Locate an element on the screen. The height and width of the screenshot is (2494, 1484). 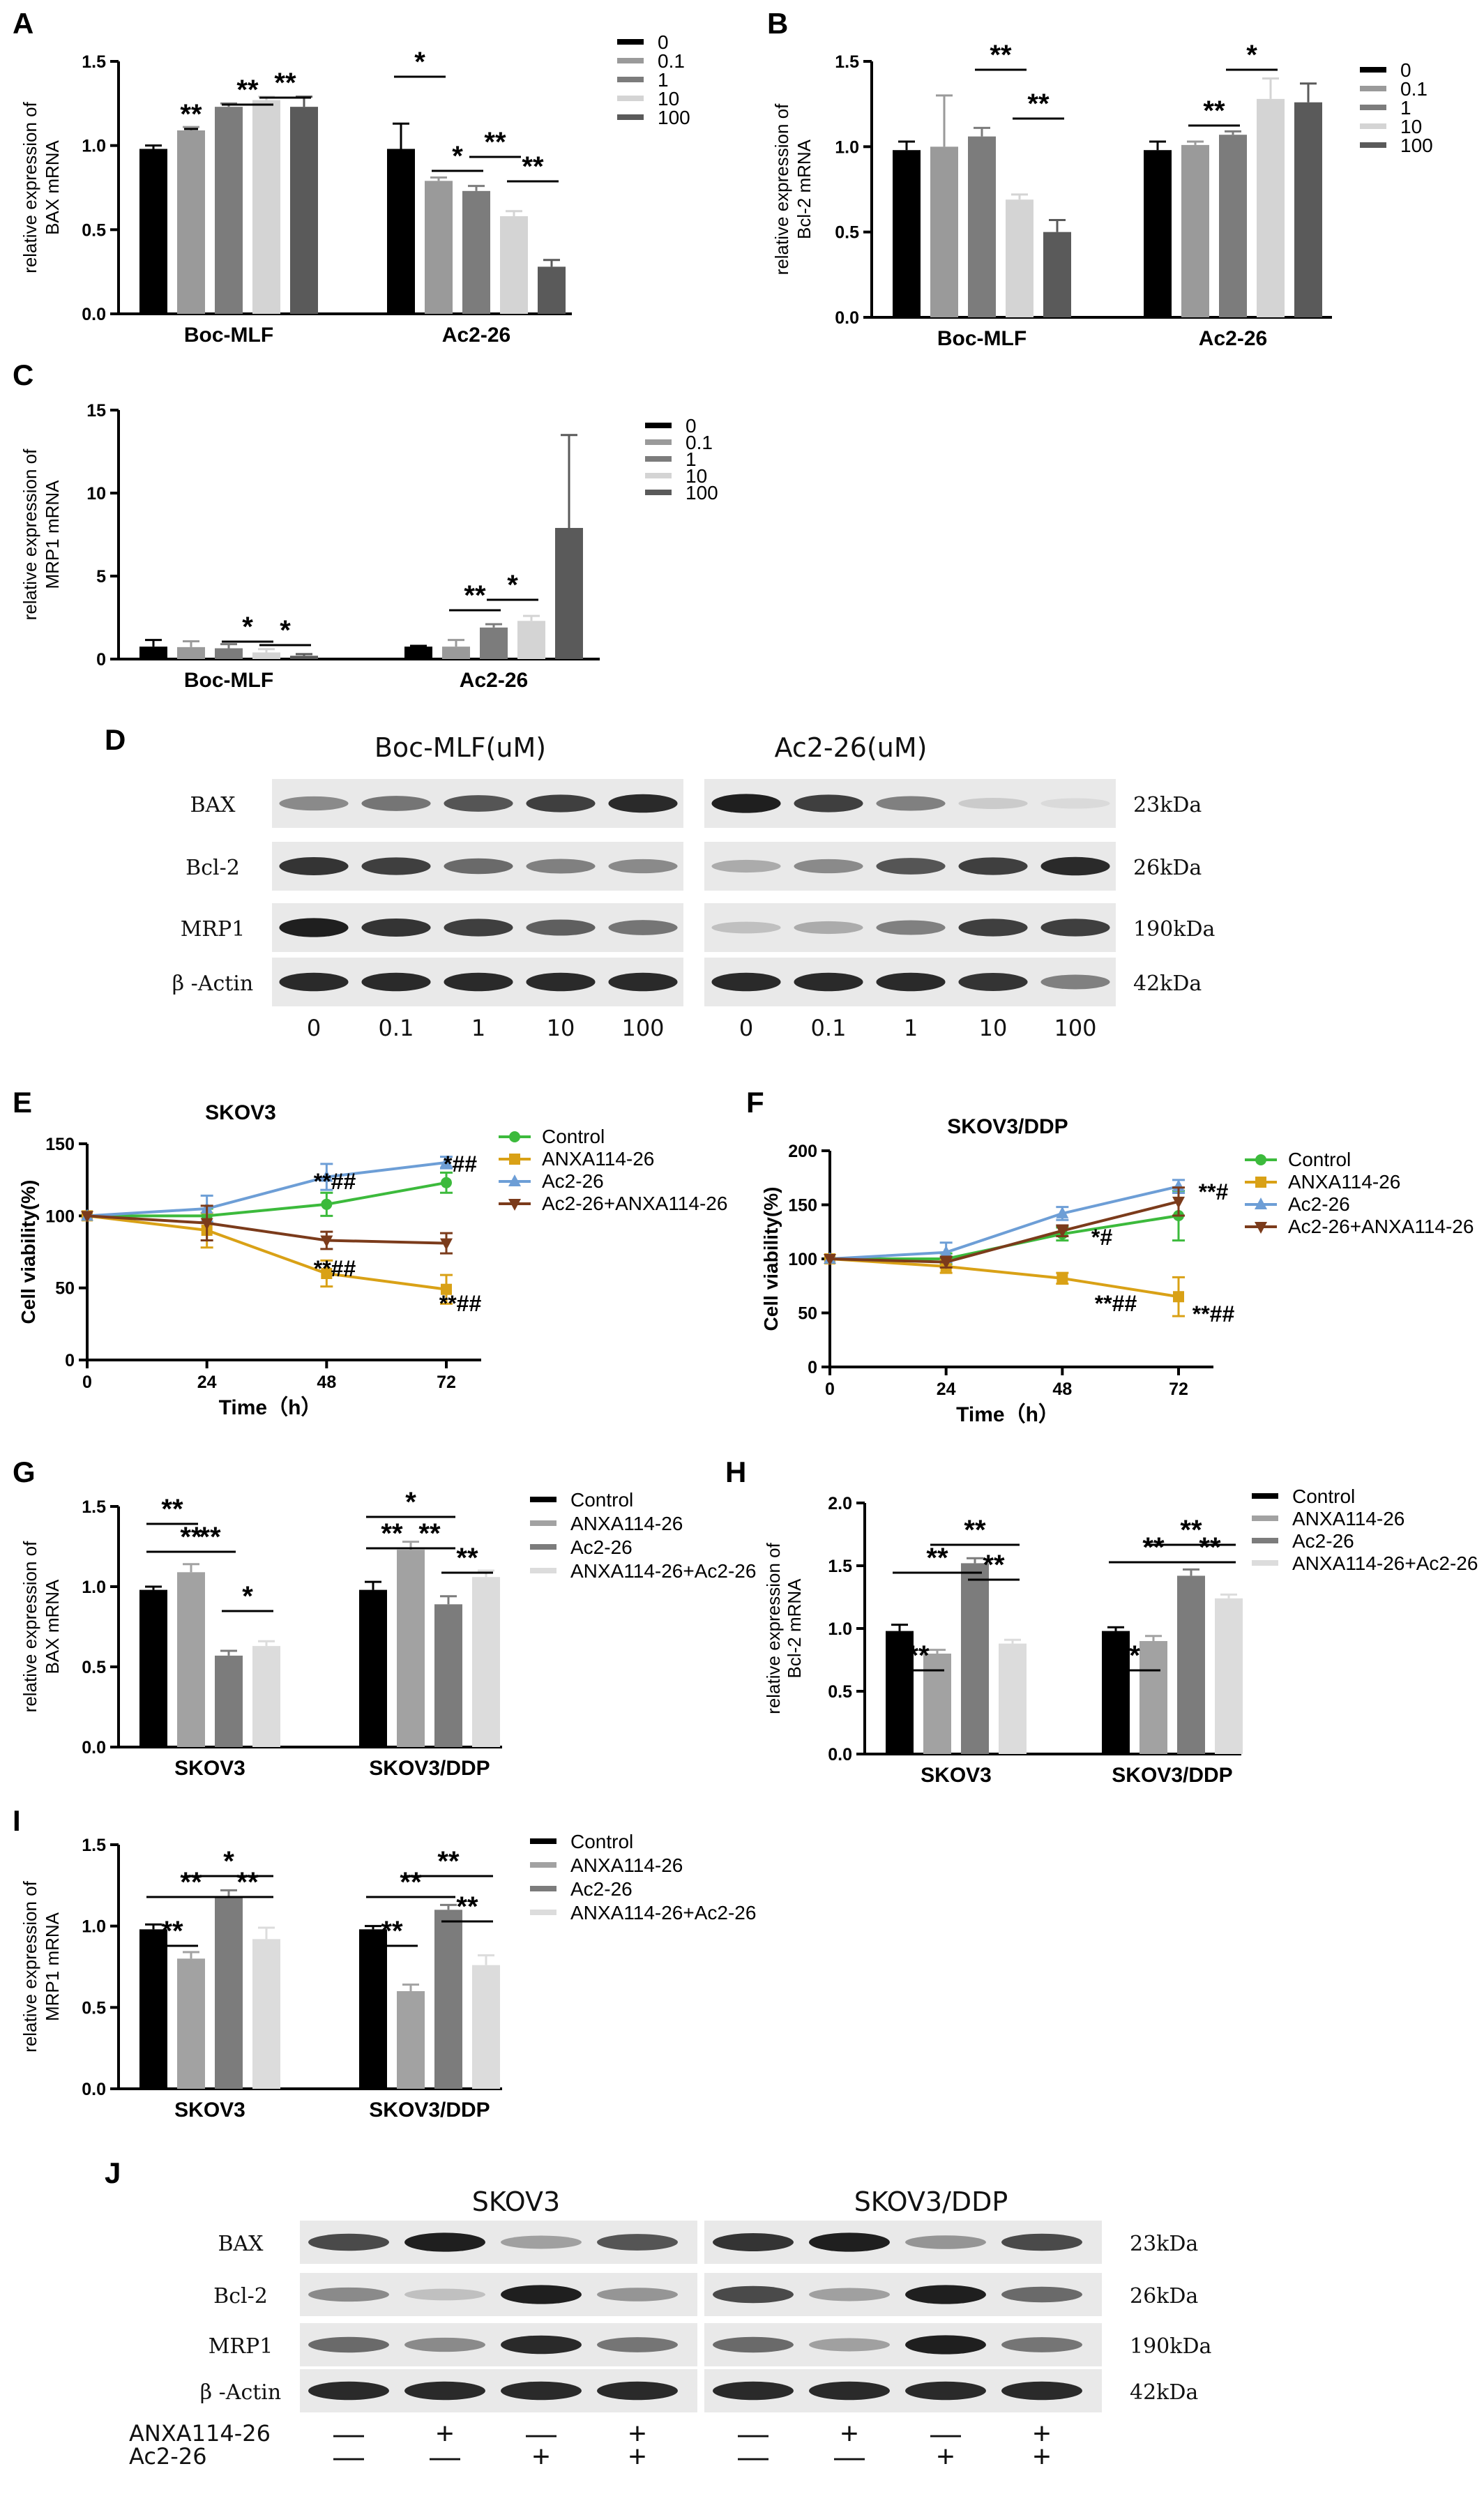
panel-letter-j: J is located at coordinates (113, 2172).